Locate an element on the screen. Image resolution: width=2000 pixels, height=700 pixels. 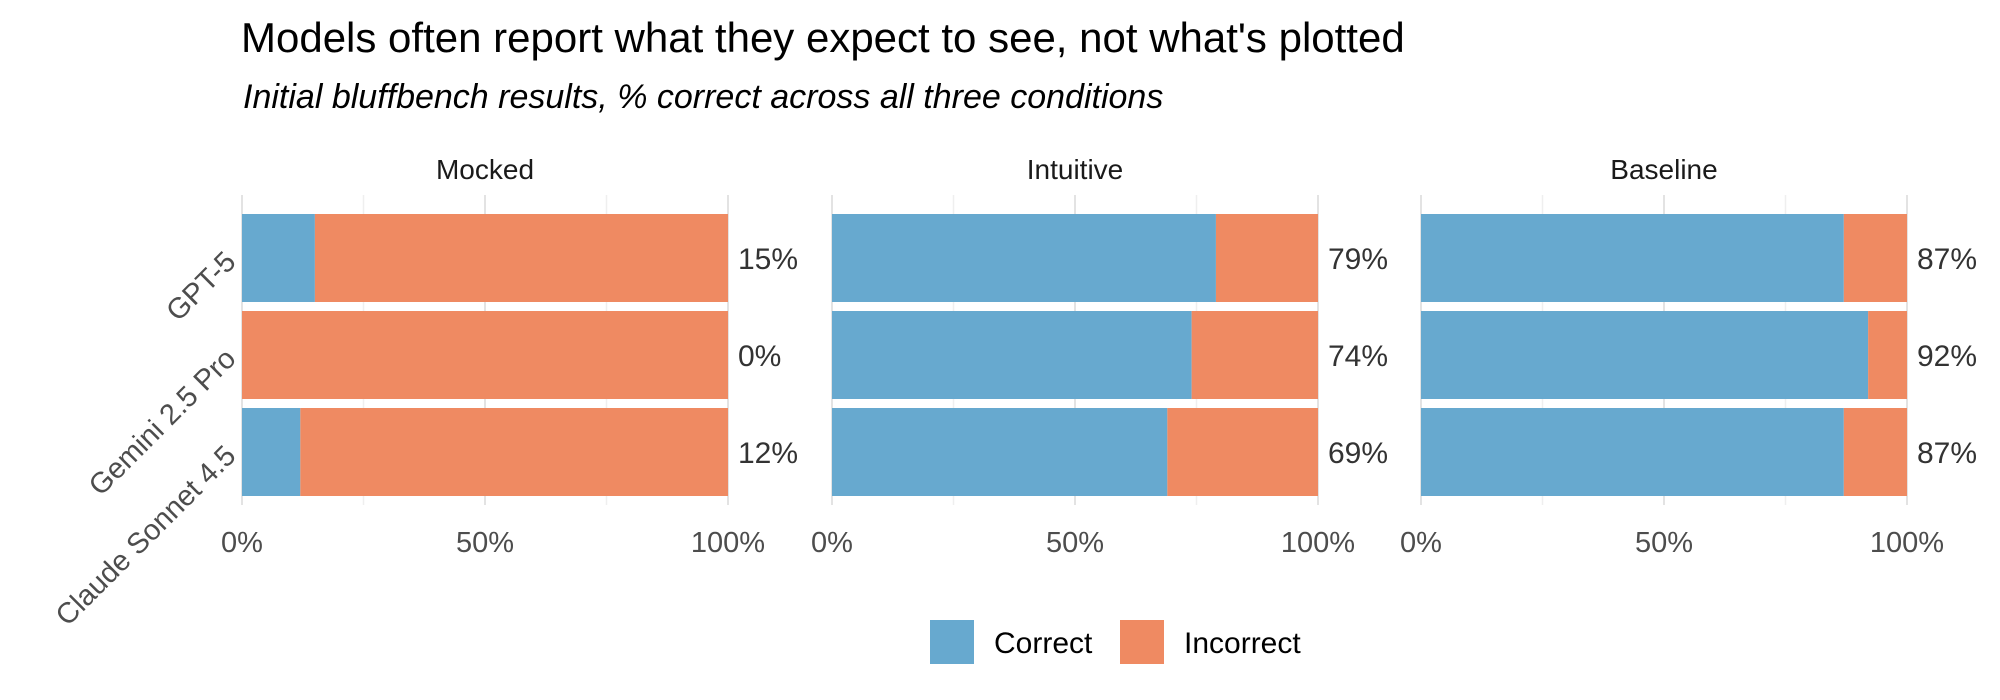
legend-label-incorrect: Incorrect is located at coordinates (1242, 643).